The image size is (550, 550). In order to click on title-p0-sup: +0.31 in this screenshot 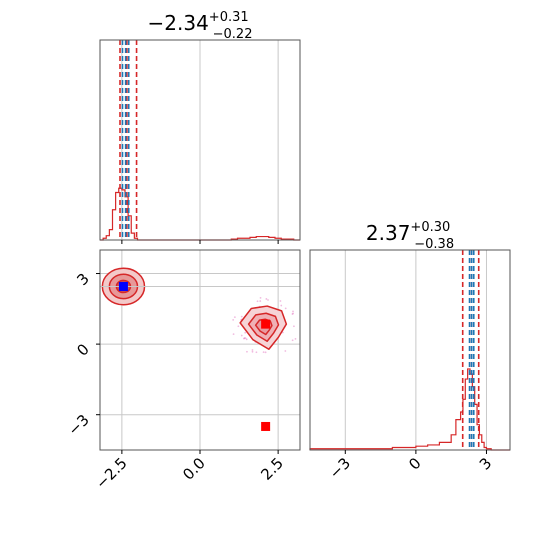, I will do `click(229, 17)`.